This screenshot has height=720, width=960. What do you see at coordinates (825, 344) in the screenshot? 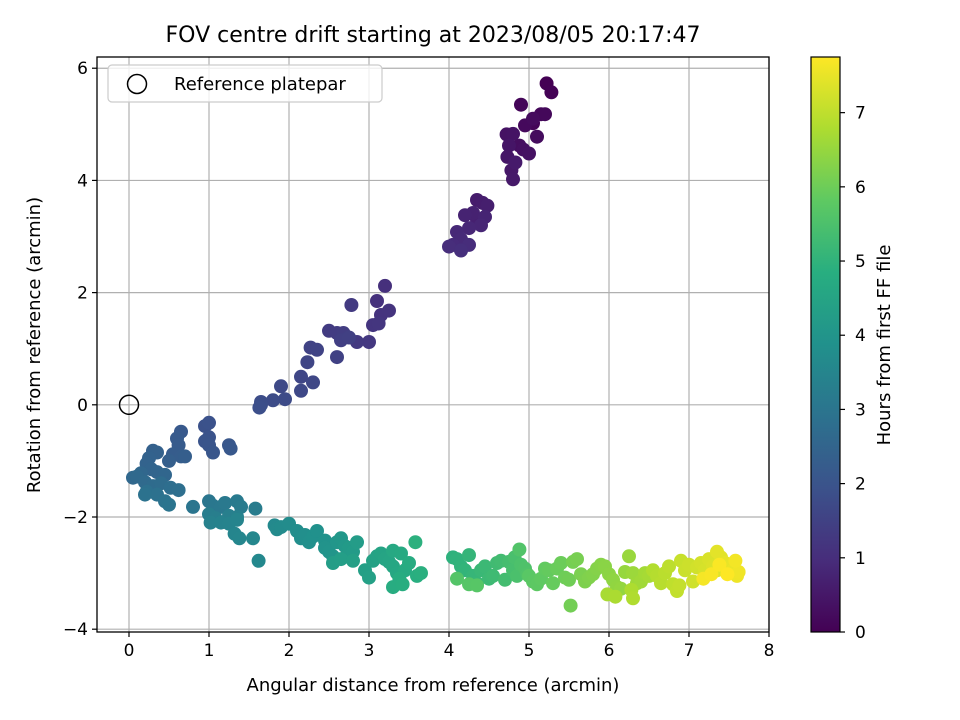
I see `colorbar-gradient` at bounding box center [825, 344].